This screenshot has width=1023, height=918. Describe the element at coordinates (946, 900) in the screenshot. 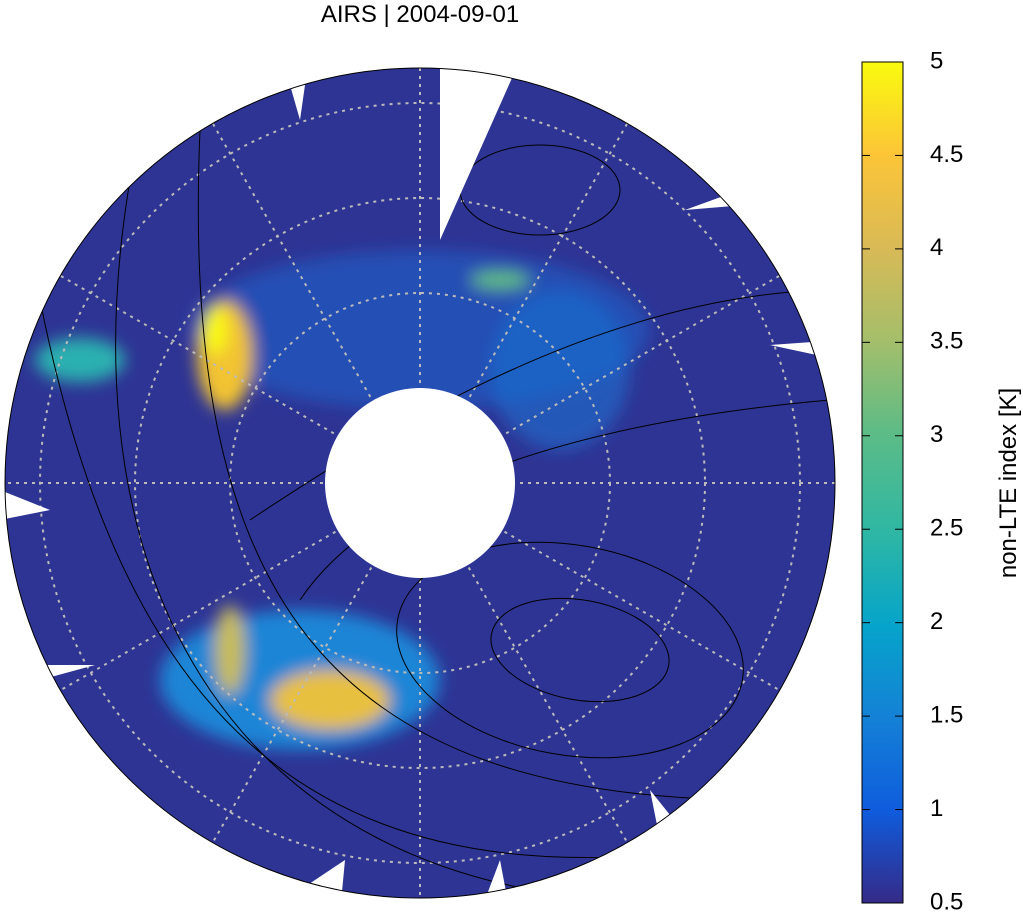

I see `tick-label: 0.5` at that location.